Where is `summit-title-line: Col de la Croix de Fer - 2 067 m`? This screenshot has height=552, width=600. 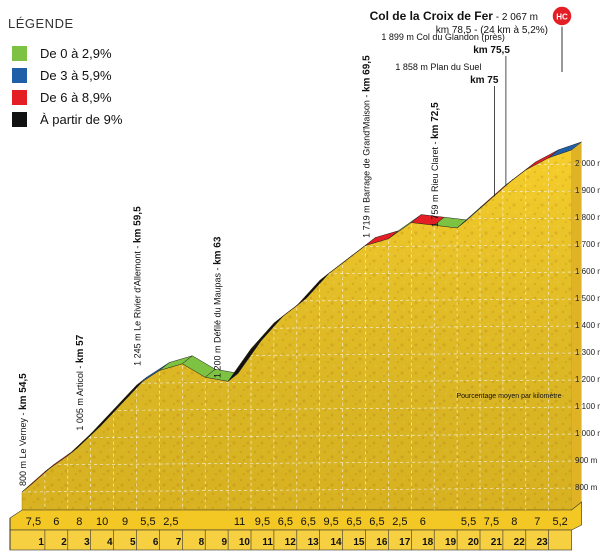 summit-title-line: Col de la Croix de Fer - 2 067 m is located at coordinates (454, 16).